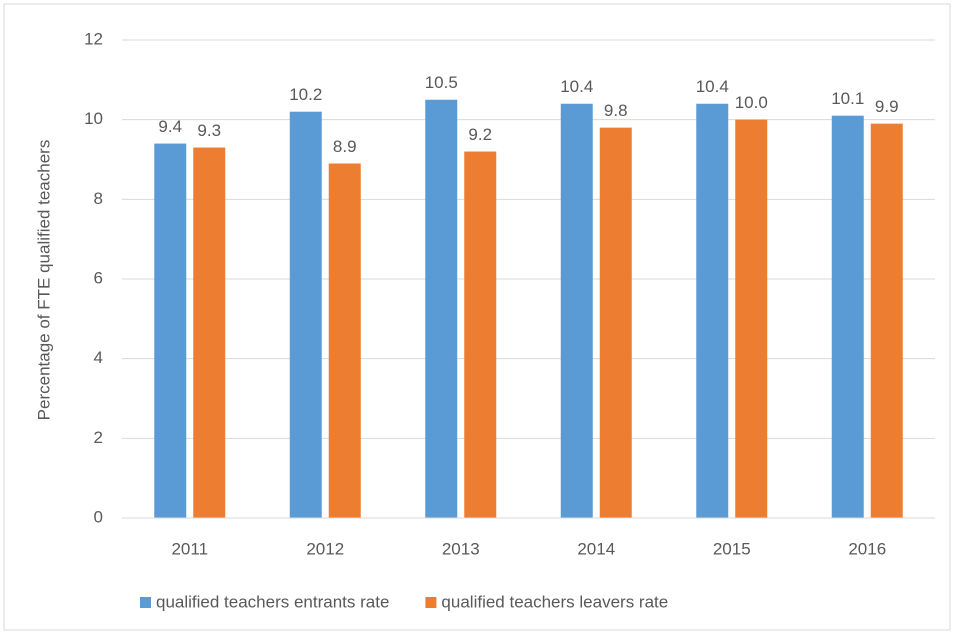 The height and width of the screenshot is (640, 955). Describe the element at coordinates (441, 82) in the screenshot. I see `data-label: 10.5` at that location.